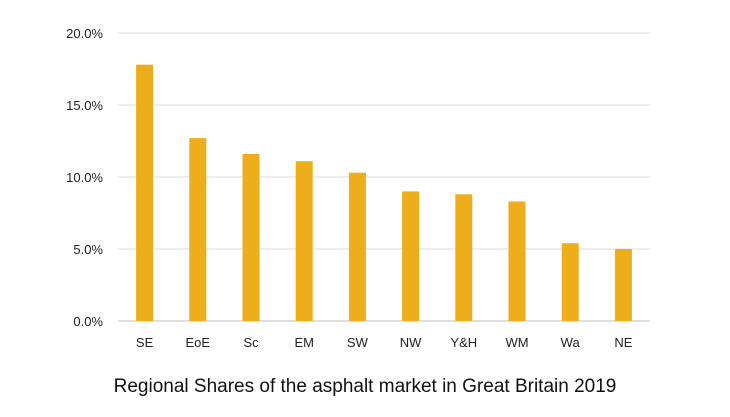 This screenshot has width=730, height=417. Describe the element at coordinates (411, 342) in the screenshot. I see `x-category-label: NW` at that location.